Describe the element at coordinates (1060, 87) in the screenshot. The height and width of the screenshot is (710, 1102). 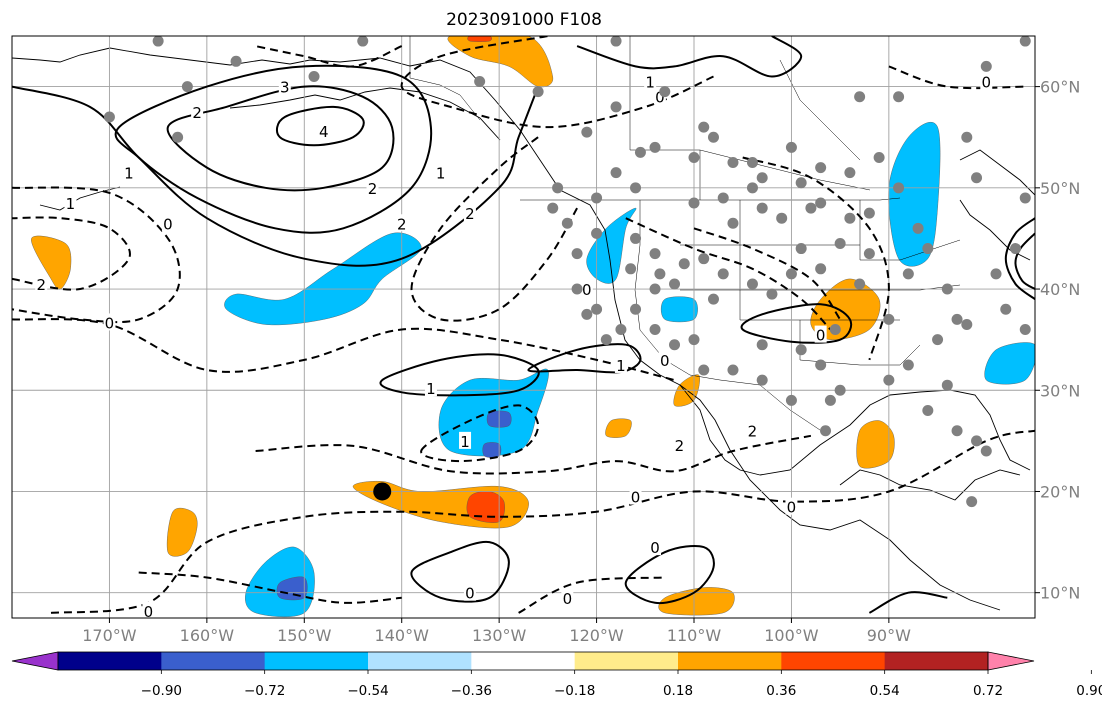
I see `y-tick-label-60°N: 60°N` at that location.